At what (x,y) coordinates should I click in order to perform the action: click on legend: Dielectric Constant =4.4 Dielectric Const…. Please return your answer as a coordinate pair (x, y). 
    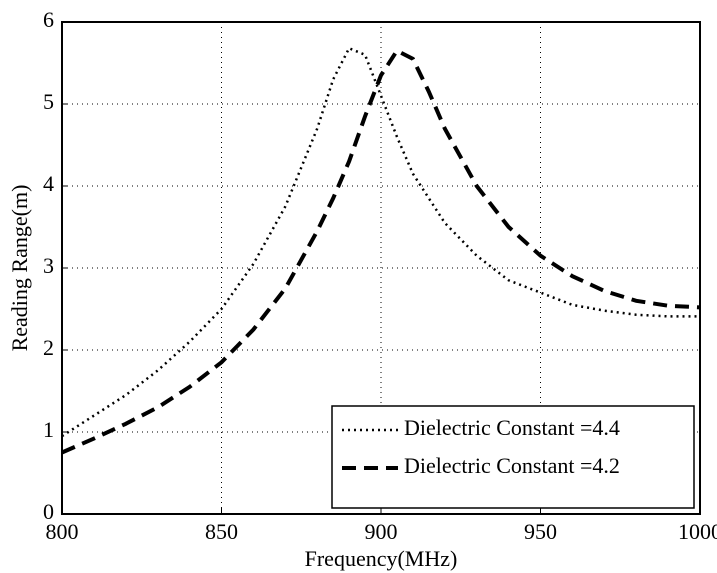
    Looking at the image, I should click on (513, 457).